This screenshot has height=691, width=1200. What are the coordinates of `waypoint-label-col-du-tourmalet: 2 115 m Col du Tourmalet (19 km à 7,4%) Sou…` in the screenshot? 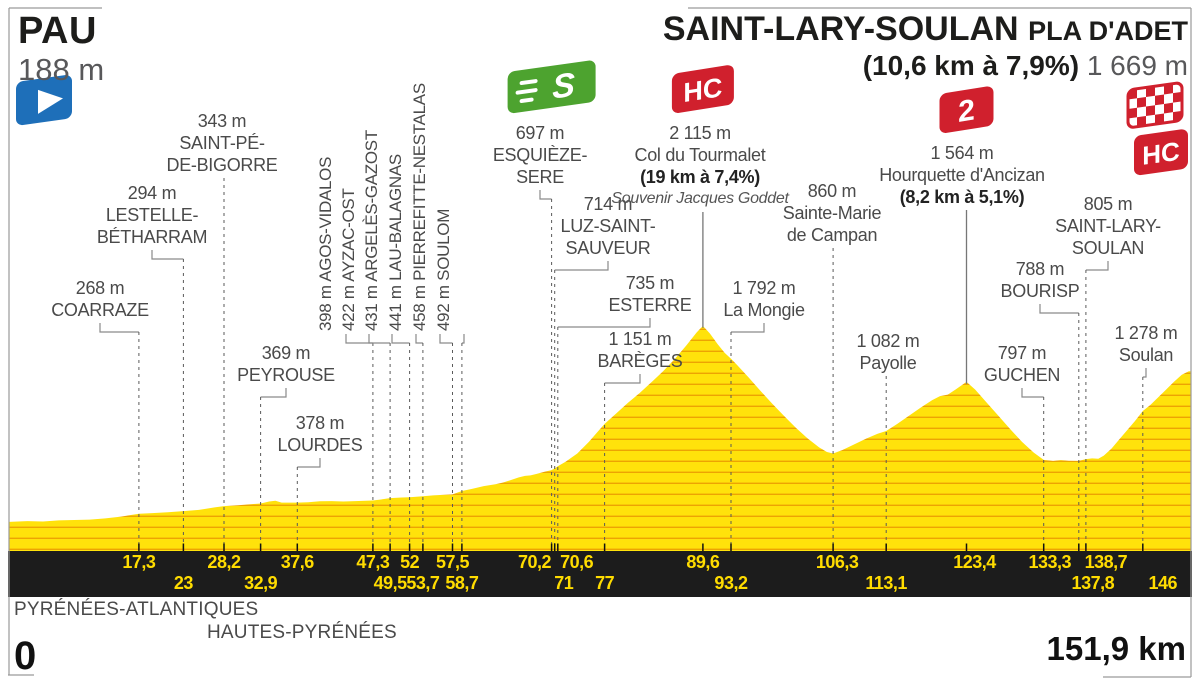 It's located at (700, 165).